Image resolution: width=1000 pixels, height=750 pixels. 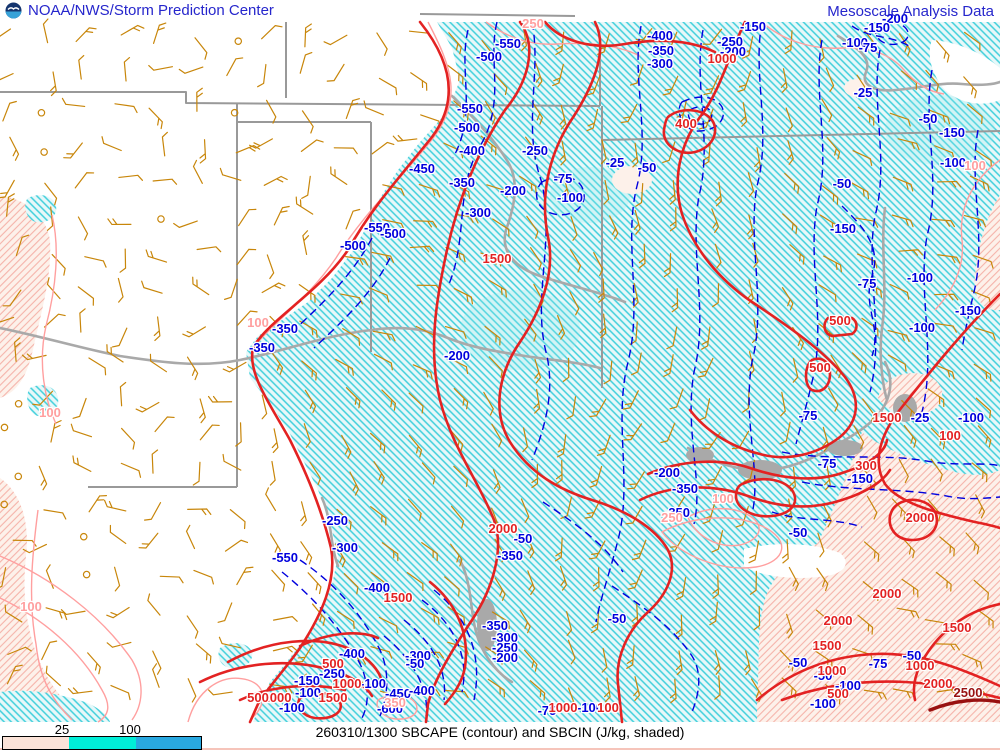 I want to click on contour-label: -75, so click(x=563, y=178).